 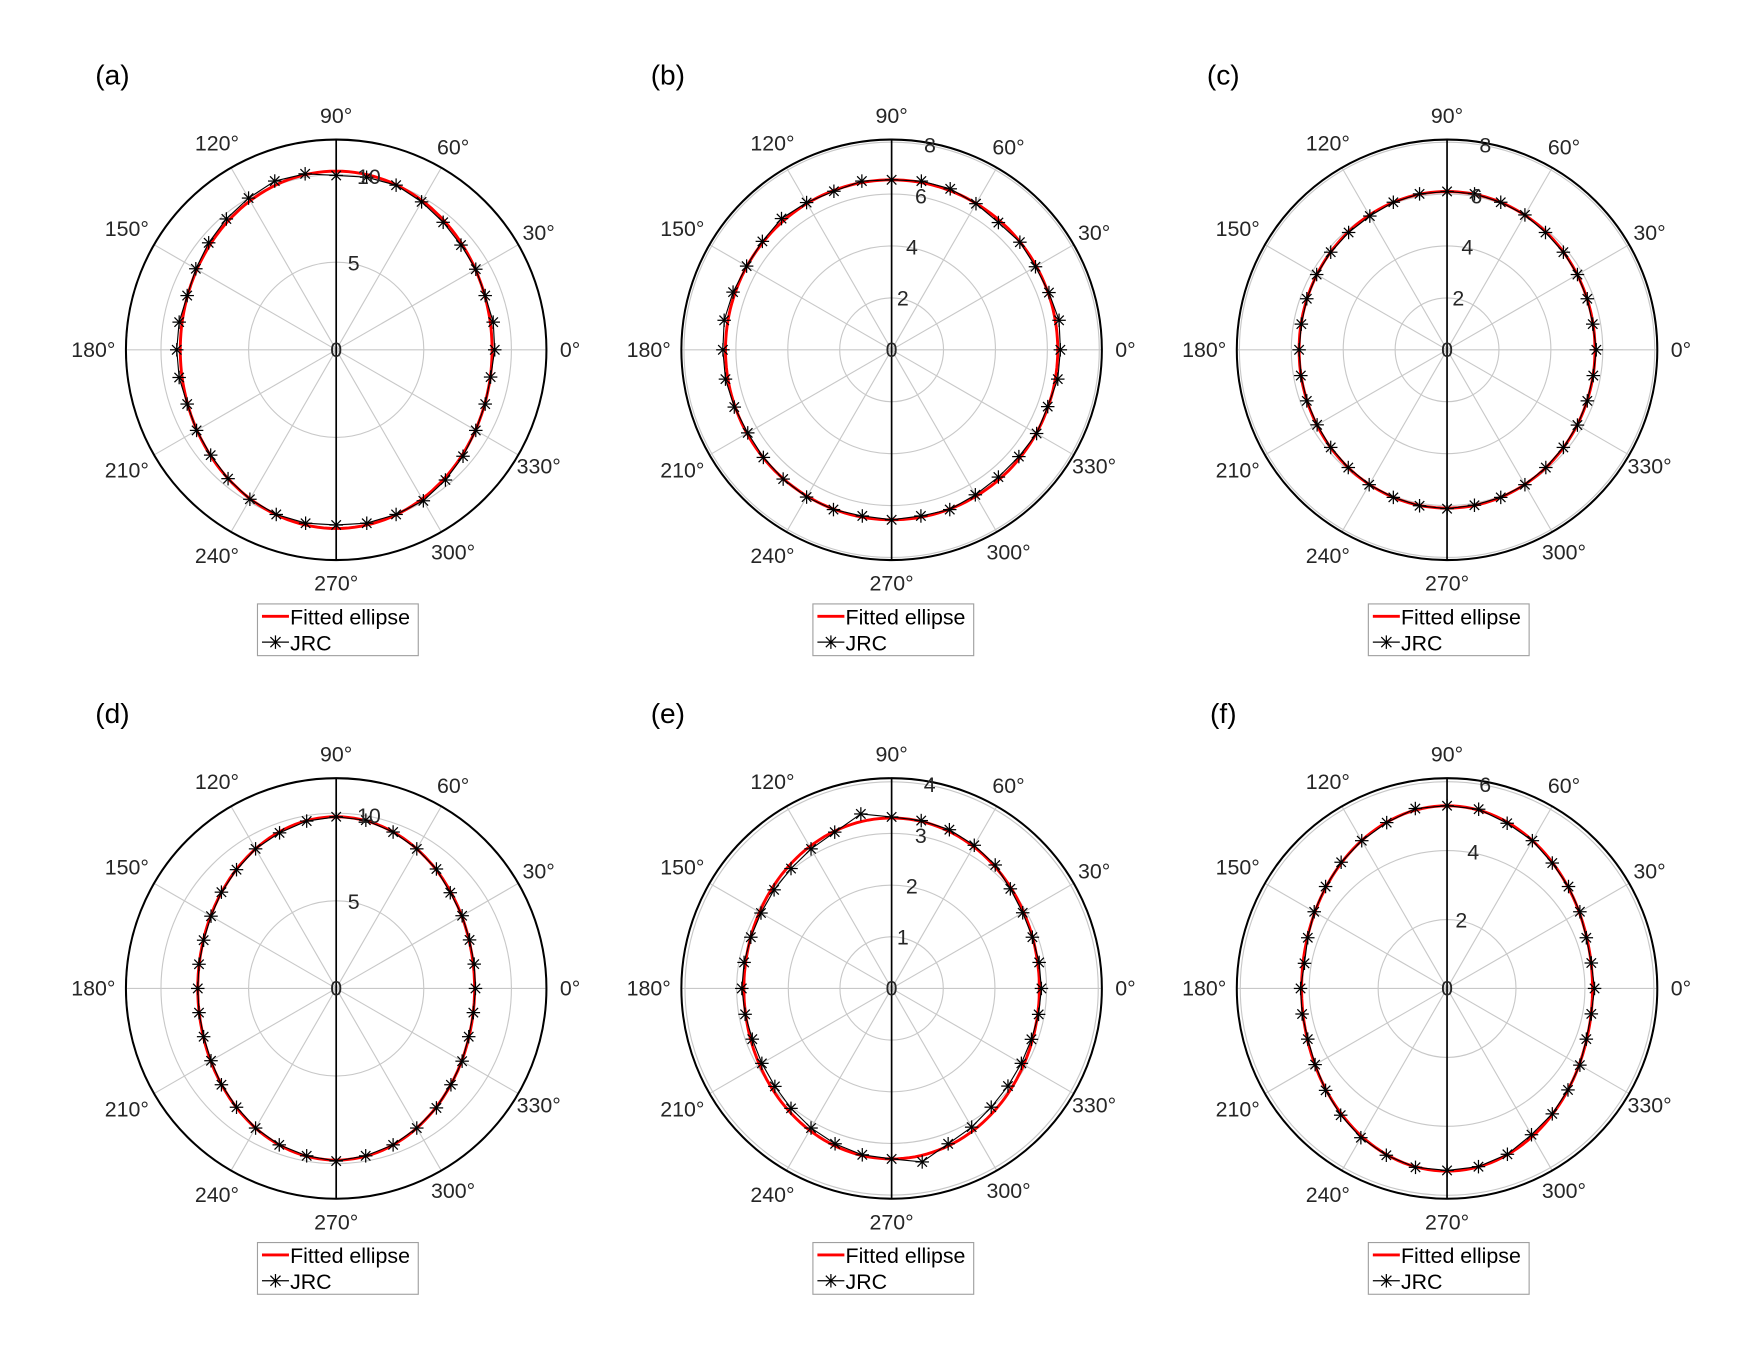 I want to click on angle-tick-label: 240°, so click(x=217, y=1195).